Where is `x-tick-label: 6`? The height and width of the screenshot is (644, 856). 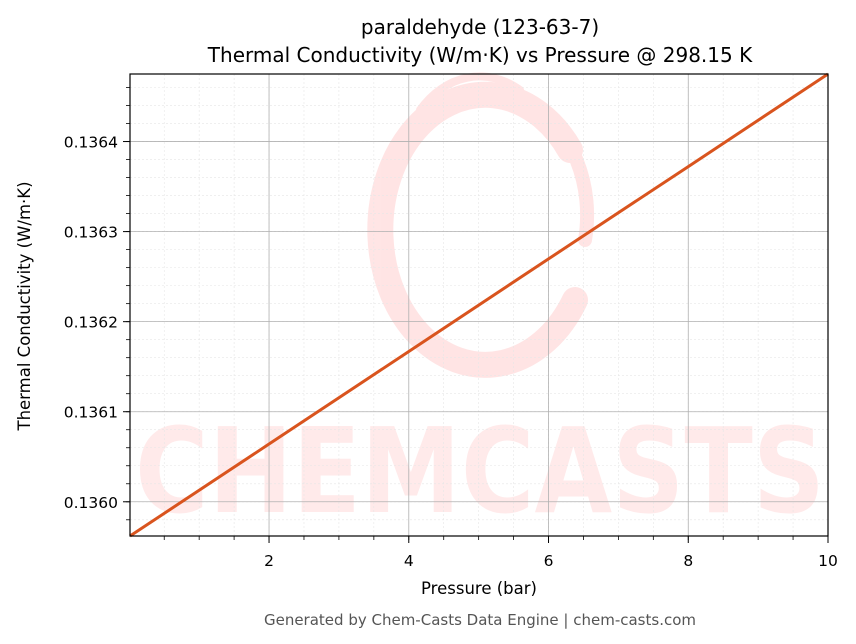
x-tick-label: 6 is located at coordinates (549, 561).